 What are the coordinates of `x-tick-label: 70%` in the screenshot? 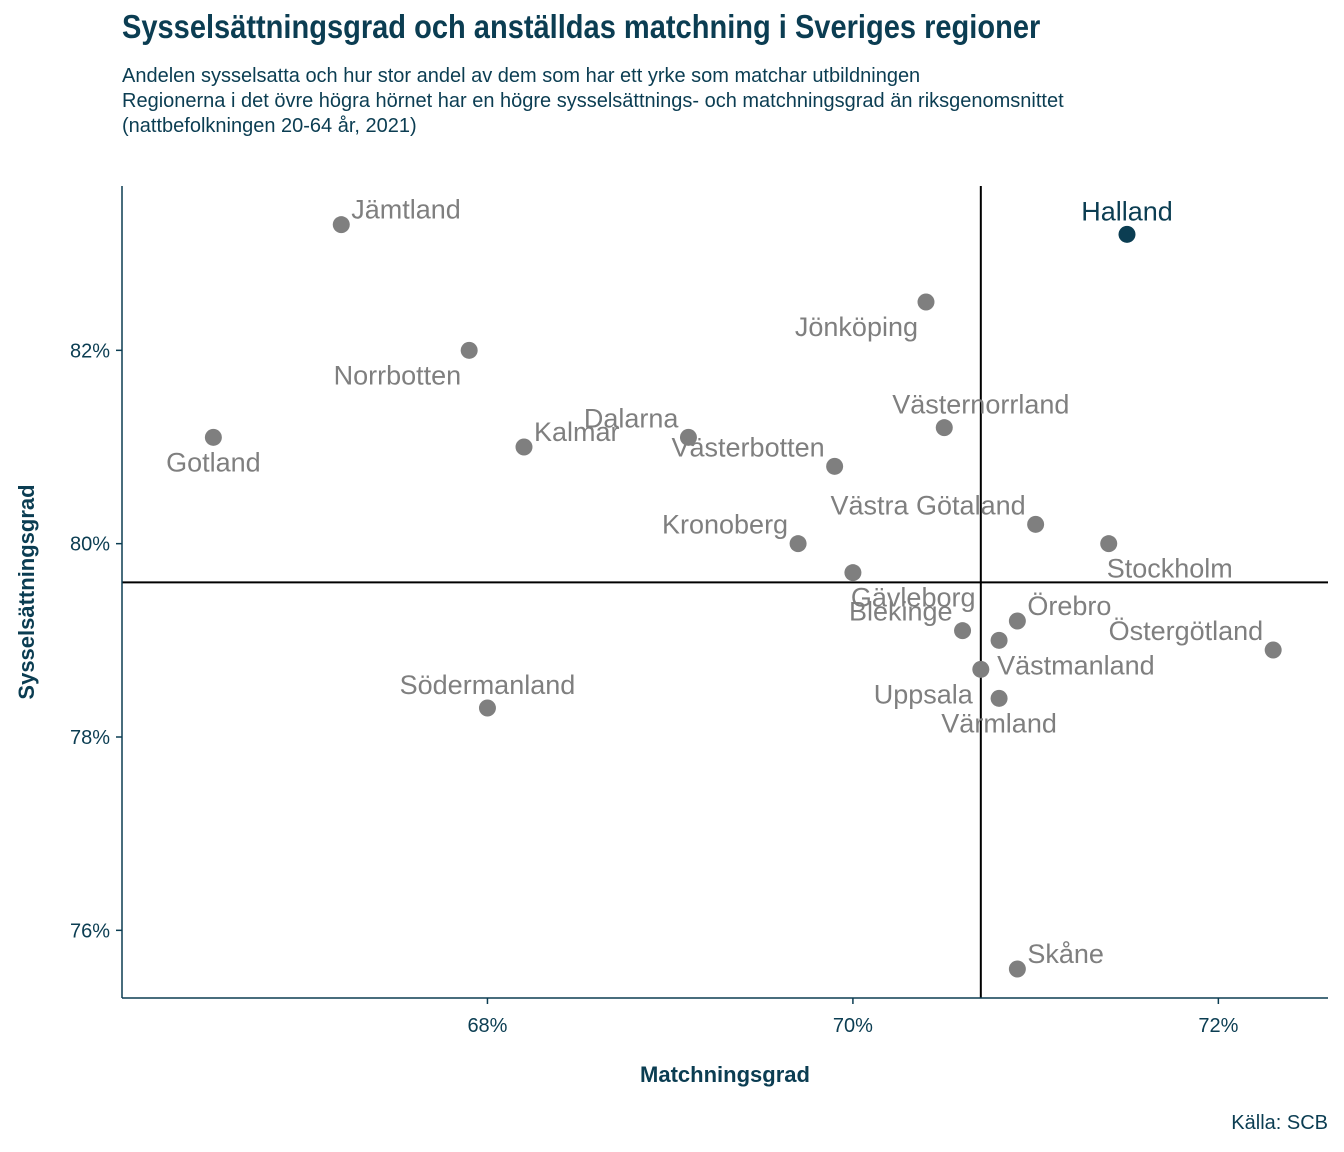 It's located at (853, 1026).